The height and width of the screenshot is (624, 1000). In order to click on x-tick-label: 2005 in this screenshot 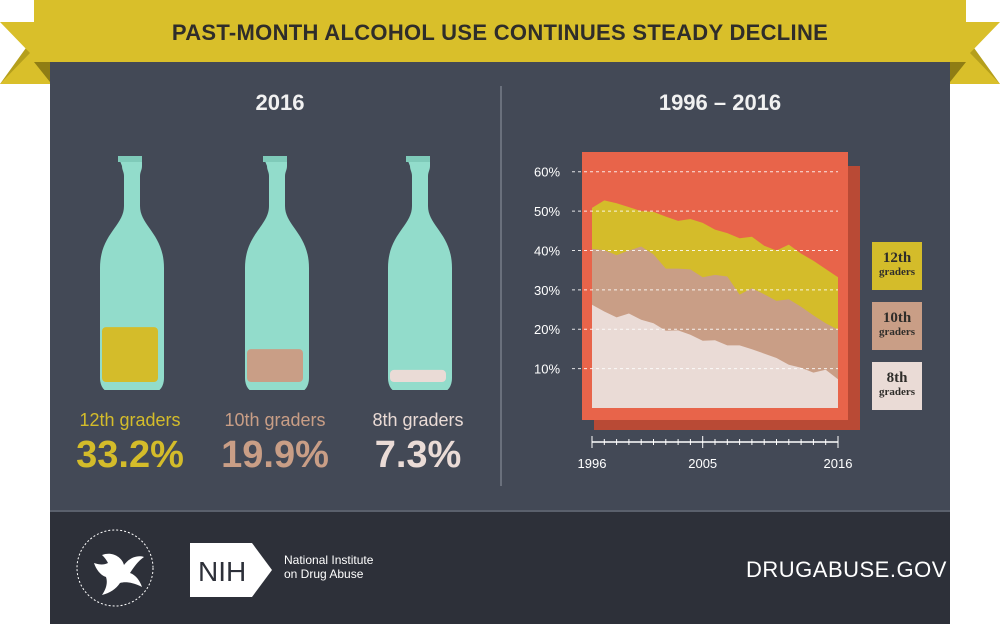, I will do `click(702, 463)`.